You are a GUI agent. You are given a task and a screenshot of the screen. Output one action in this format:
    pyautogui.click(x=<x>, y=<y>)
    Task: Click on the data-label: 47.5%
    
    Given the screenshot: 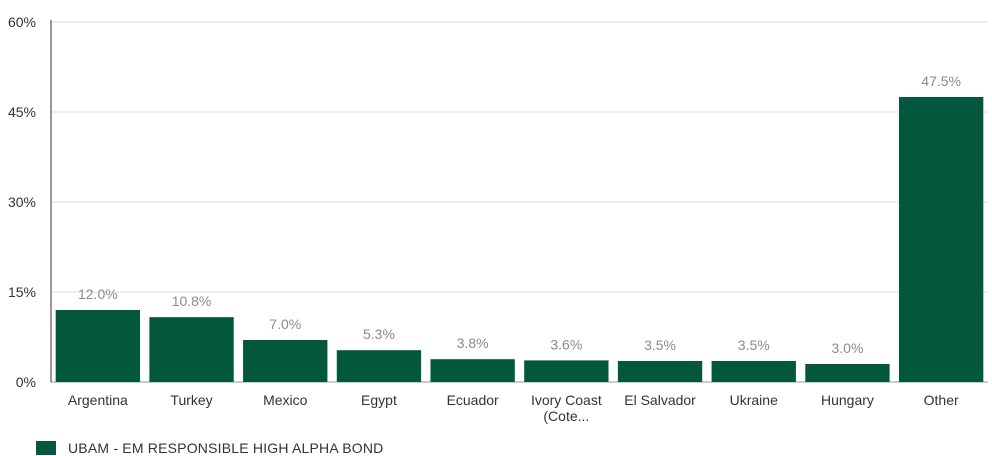 What is the action you would take?
    pyautogui.click(x=941, y=81)
    